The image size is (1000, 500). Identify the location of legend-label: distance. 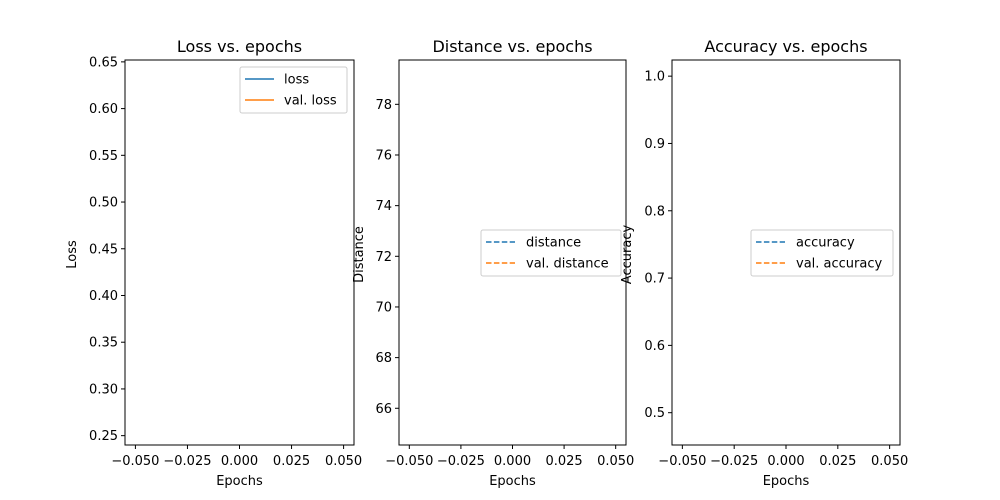
(553, 243).